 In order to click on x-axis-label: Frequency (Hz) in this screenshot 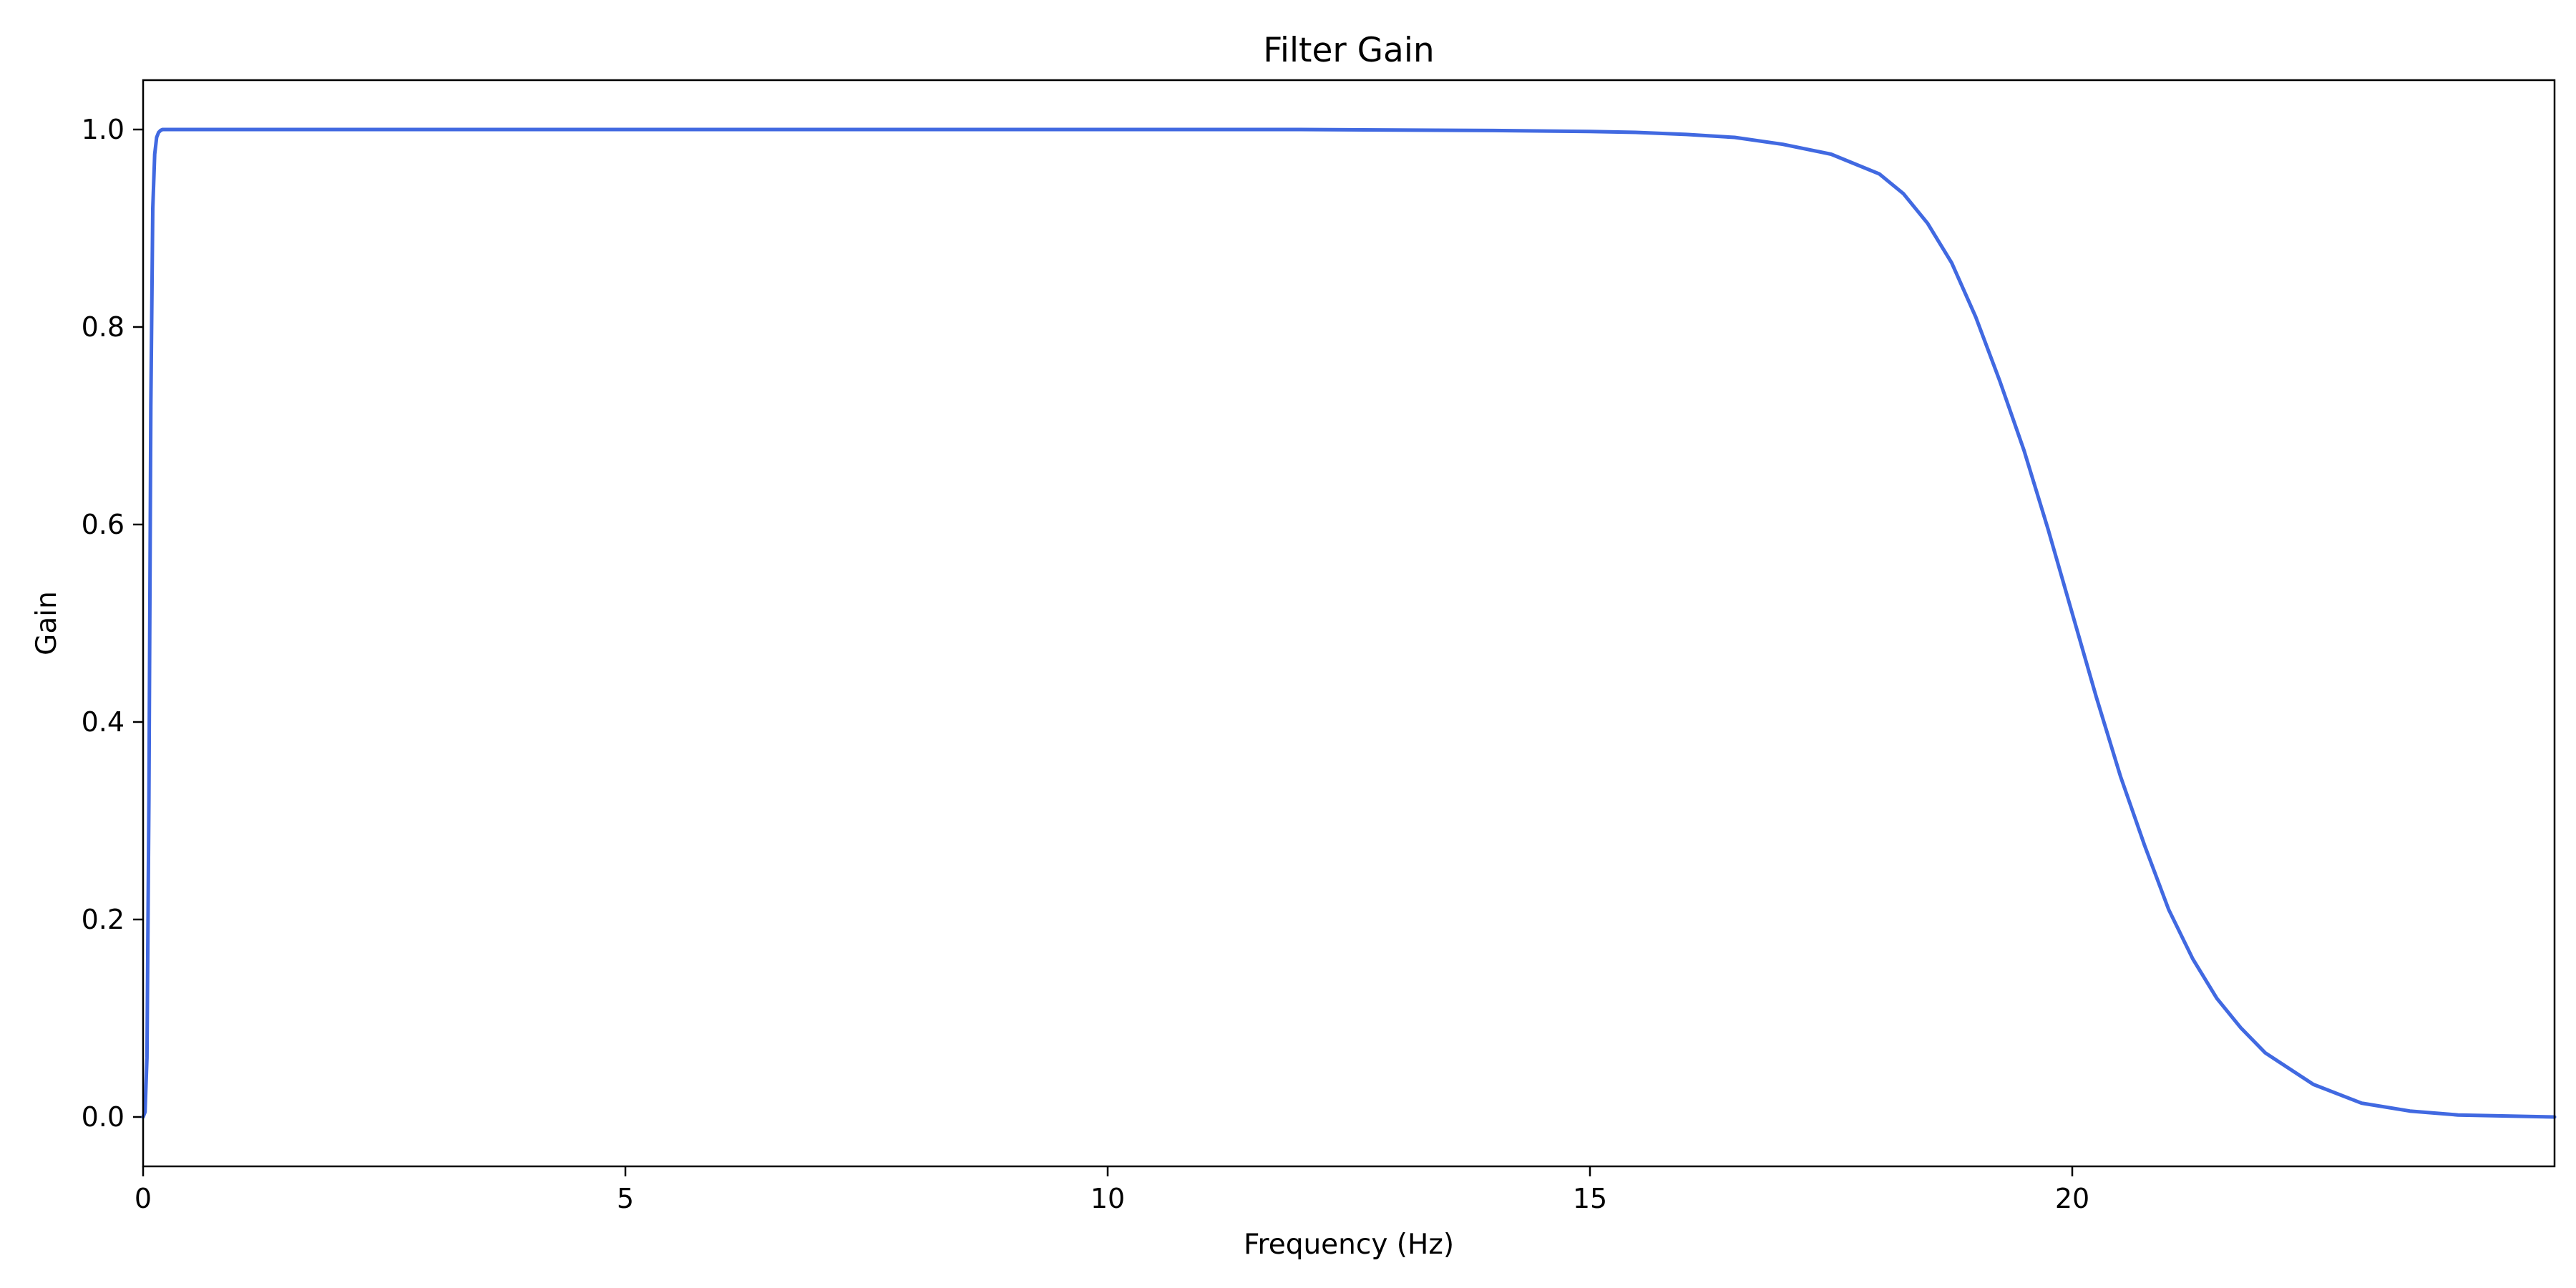, I will do `click(1349, 1245)`.